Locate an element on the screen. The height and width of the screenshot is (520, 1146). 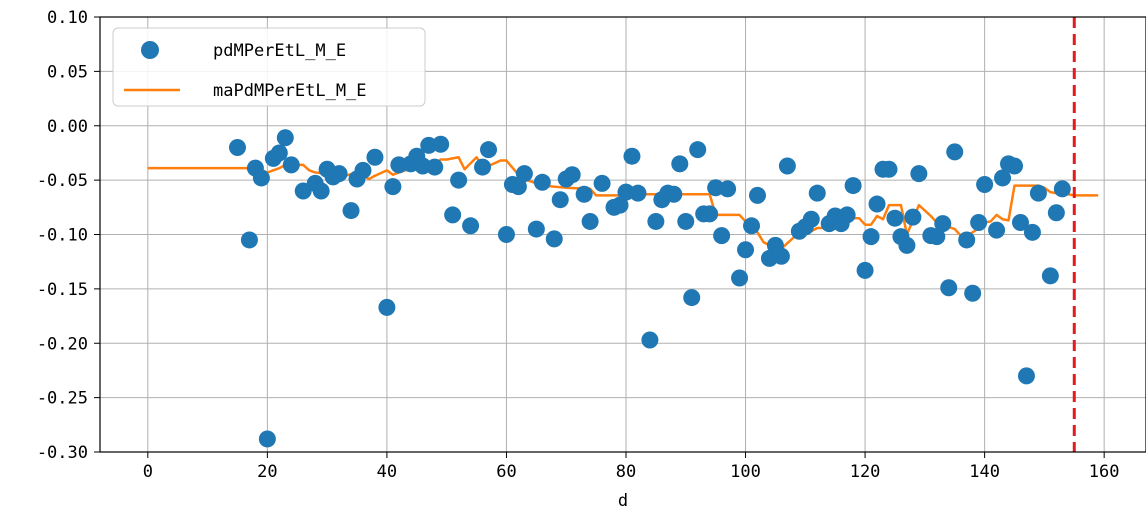
y-tick-label: 0.10 is located at coordinates (67, 18).